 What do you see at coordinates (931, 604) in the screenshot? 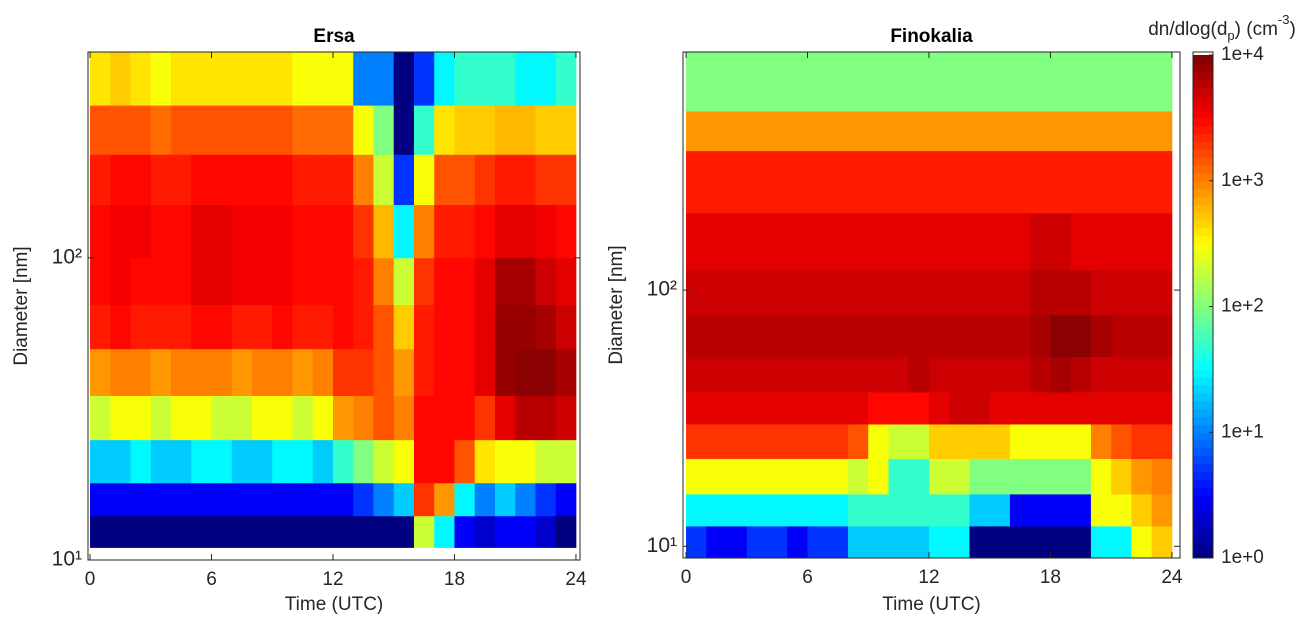
I see `x-axis-label: Time (UTC)` at bounding box center [931, 604].